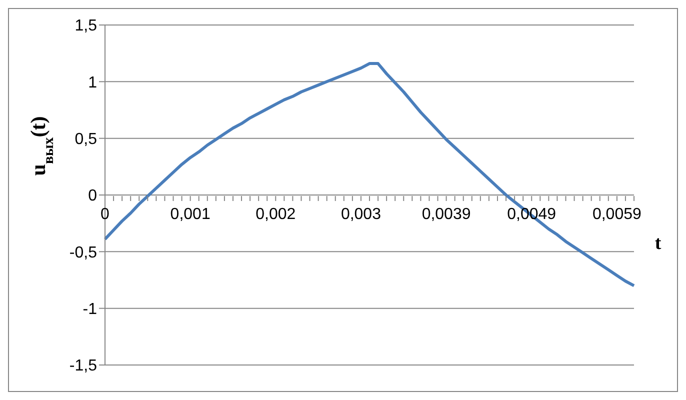  What do you see at coordinates (86, 26) in the screenshot?
I see `y-tick-label: 1,5` at bounding box center [86, 26].